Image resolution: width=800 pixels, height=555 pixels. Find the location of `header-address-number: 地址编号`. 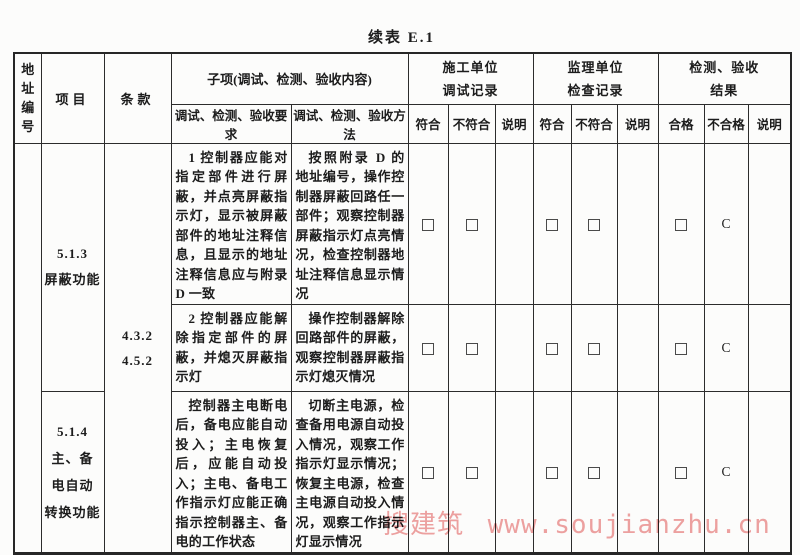

header-address-number: 地址编号 is located at coordinates (27, 98).